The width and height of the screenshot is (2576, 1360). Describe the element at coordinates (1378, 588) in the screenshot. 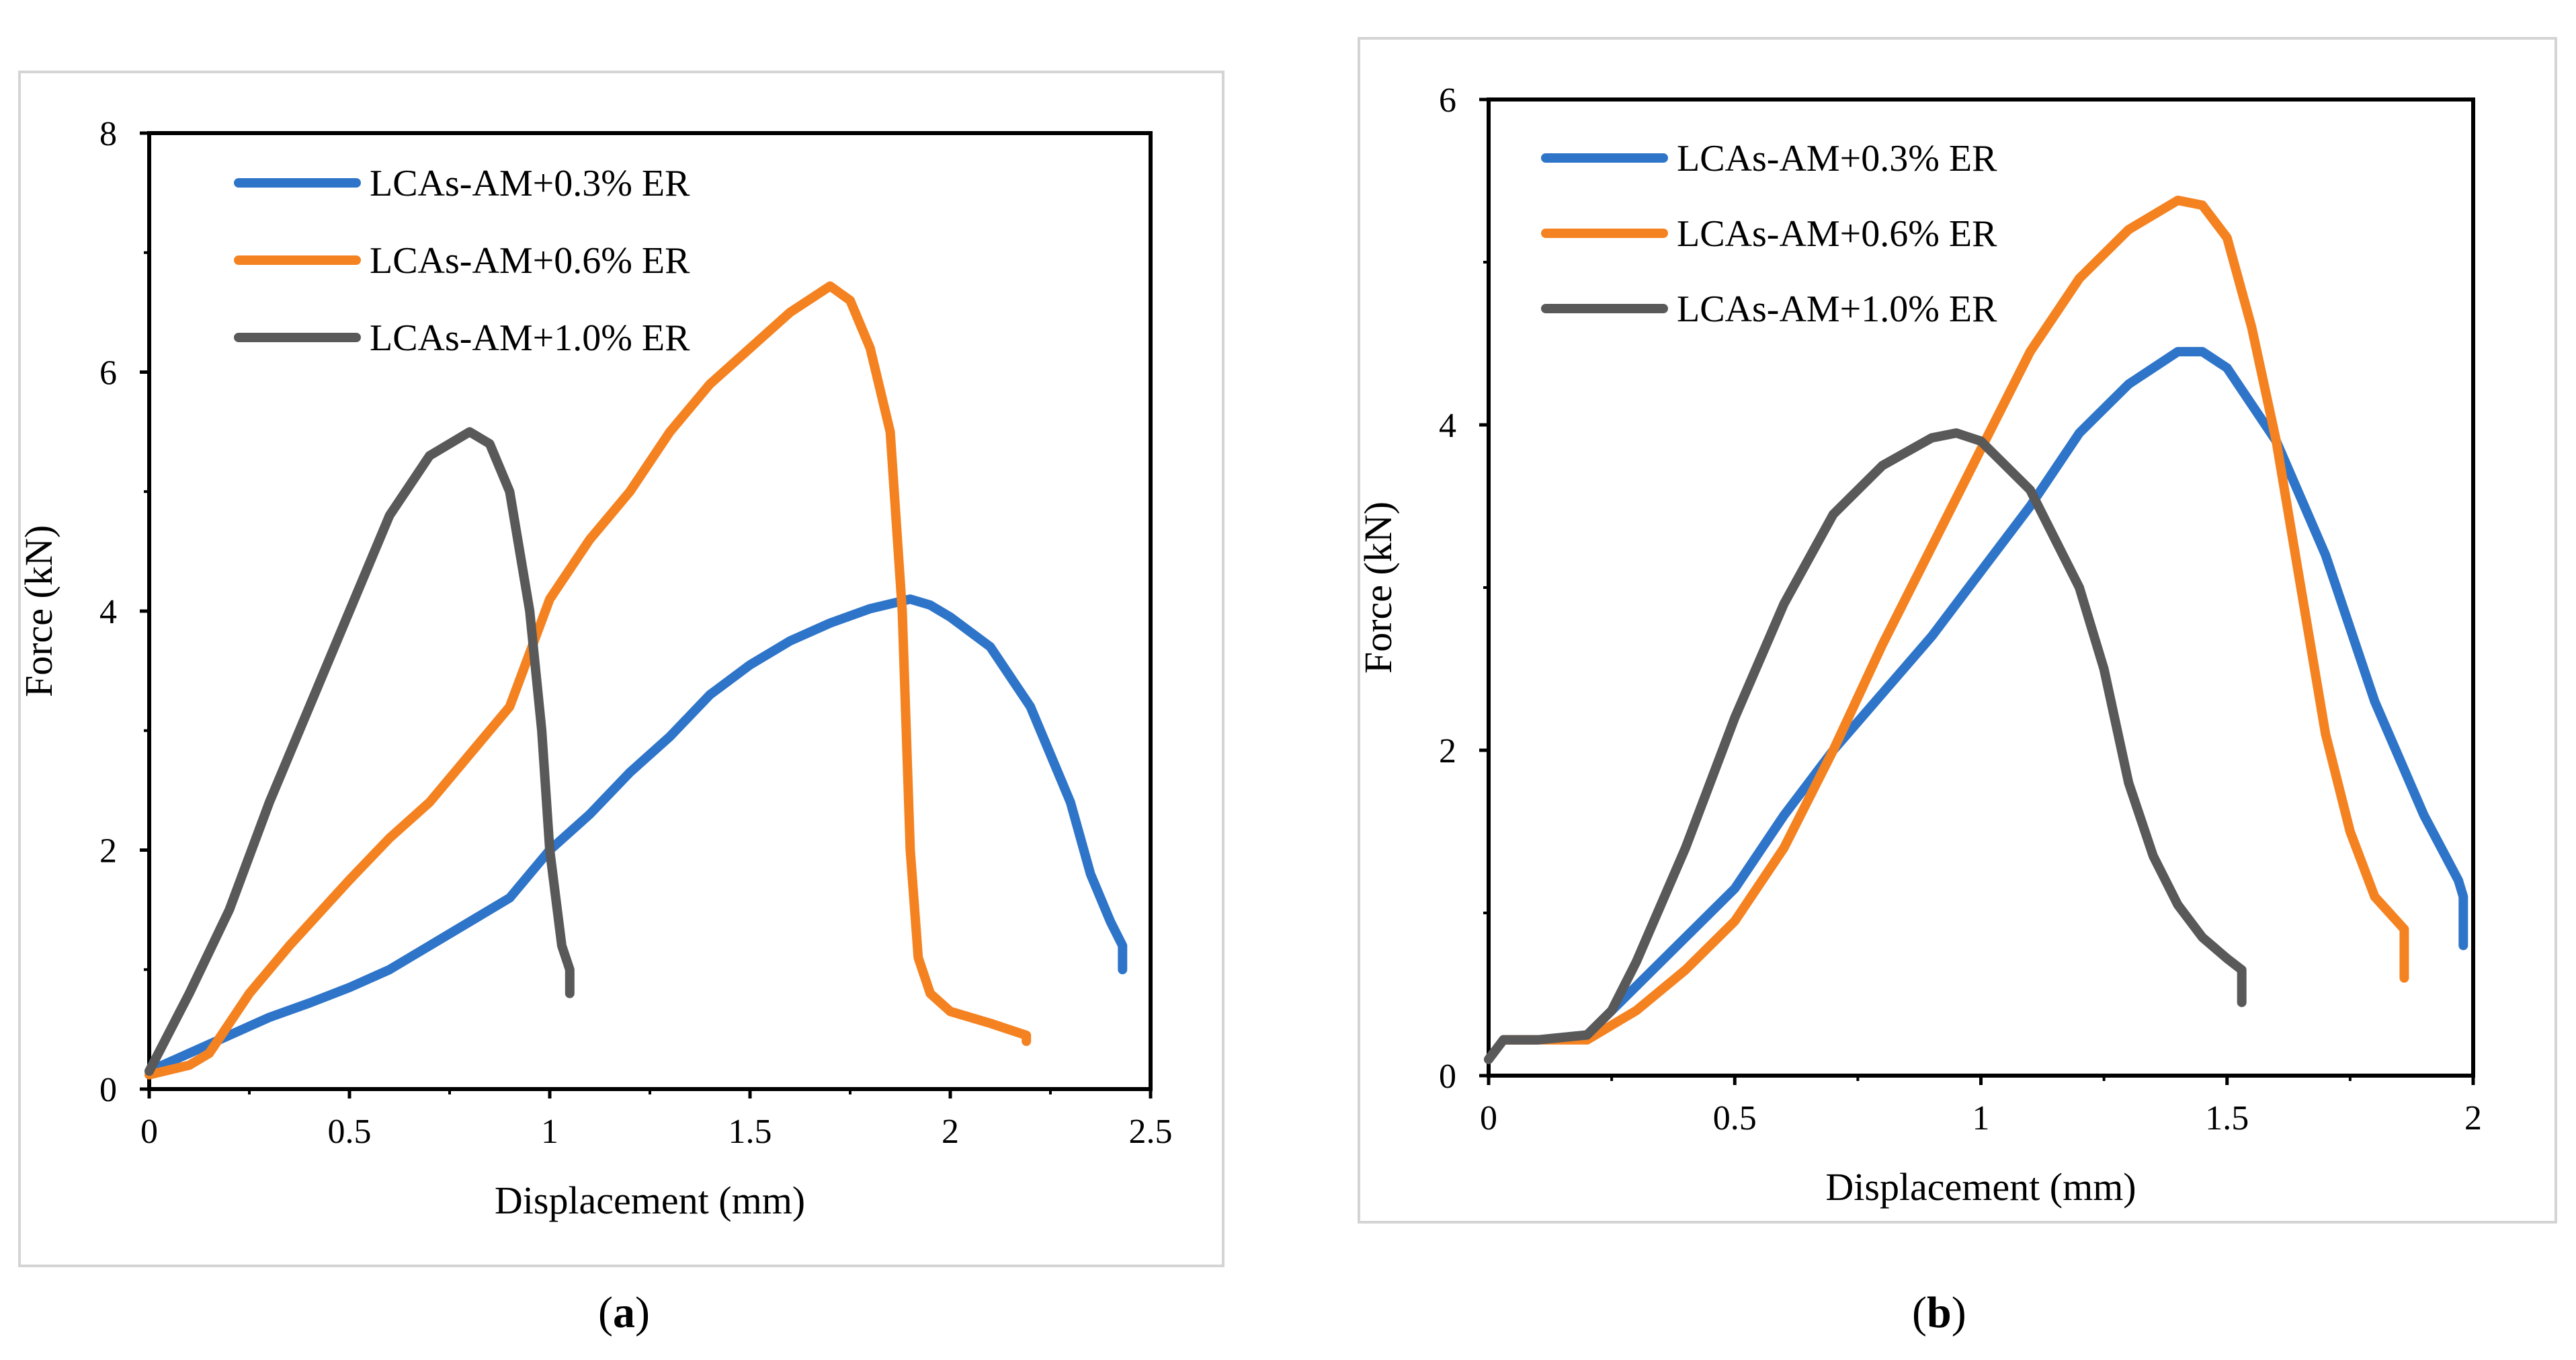

I see `y-axis-label-b: Force (kN)` at that location.